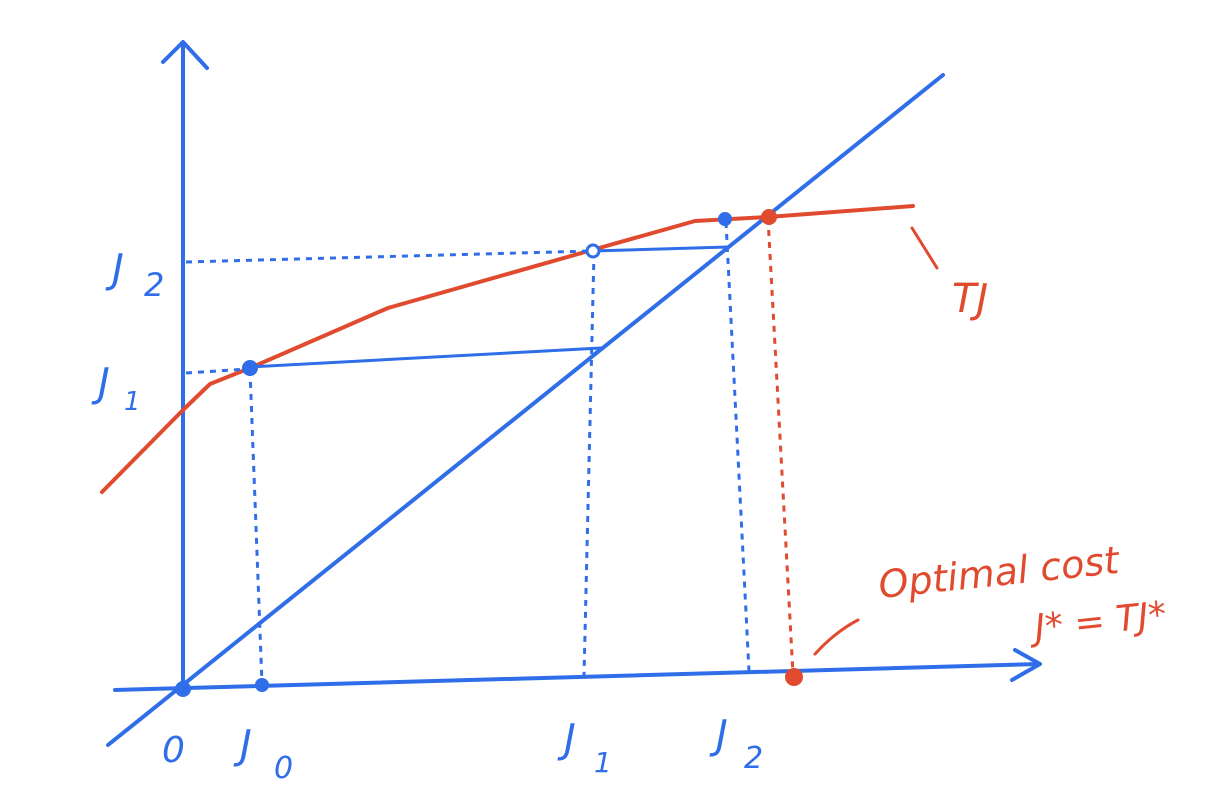 The height and width of the screenshot is (794, 1208). I want to click on origin-label: 0, so click(173, 750).